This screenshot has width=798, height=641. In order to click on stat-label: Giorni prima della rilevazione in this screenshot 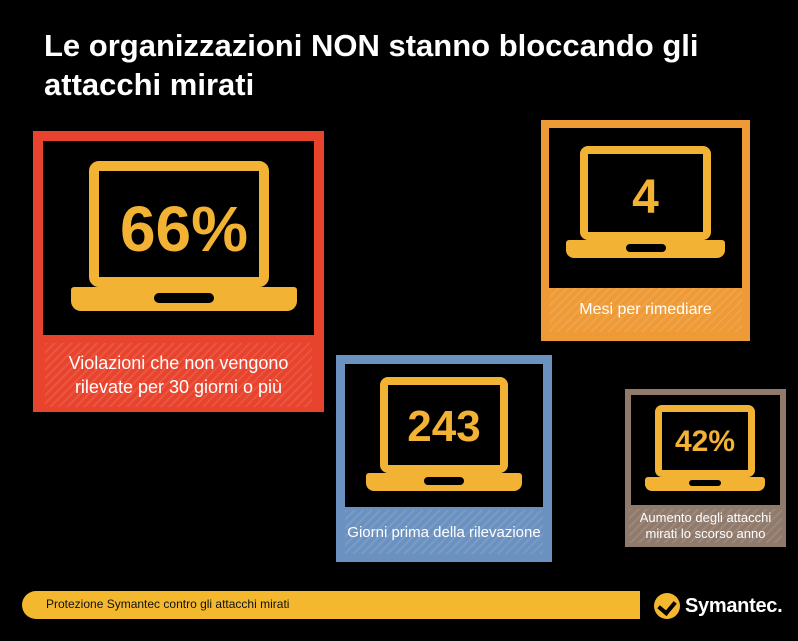, I will do `click(444, 532)`.